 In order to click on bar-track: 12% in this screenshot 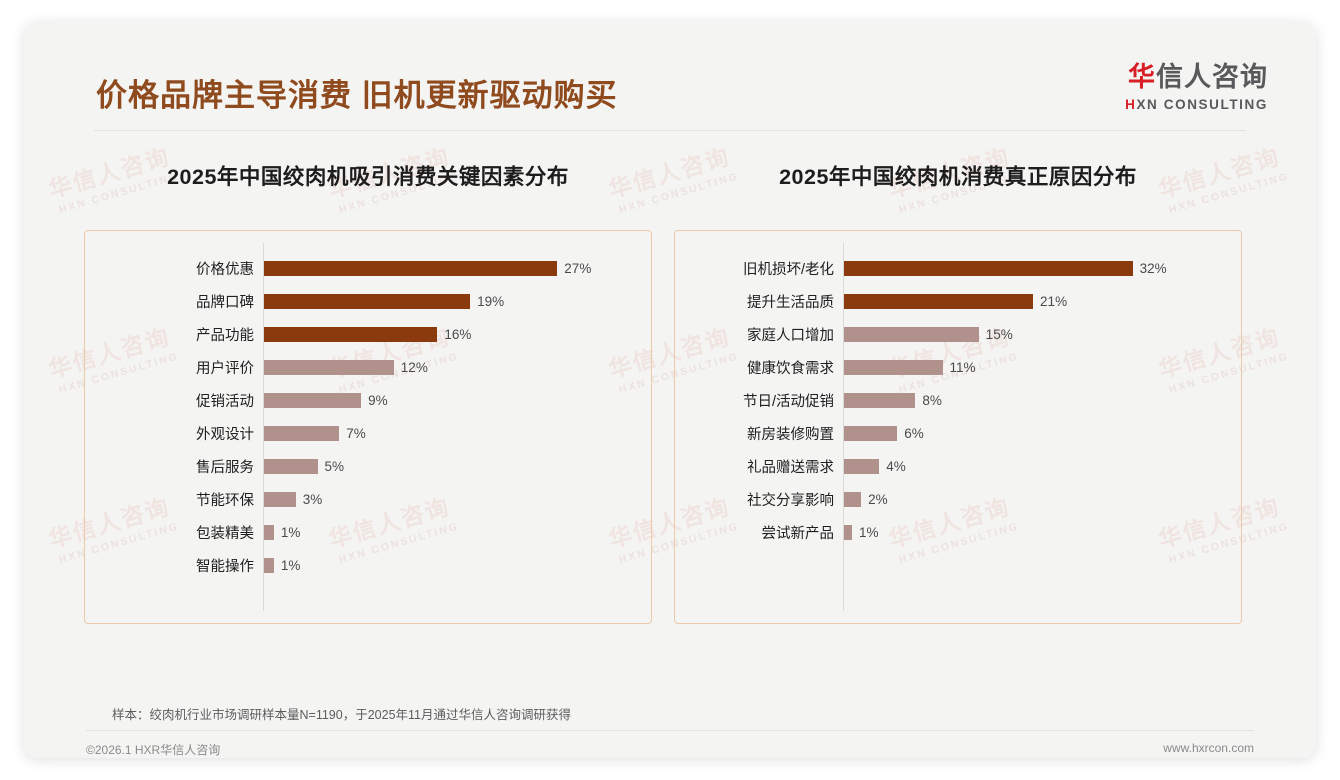, I will do `click(457, 367)`.